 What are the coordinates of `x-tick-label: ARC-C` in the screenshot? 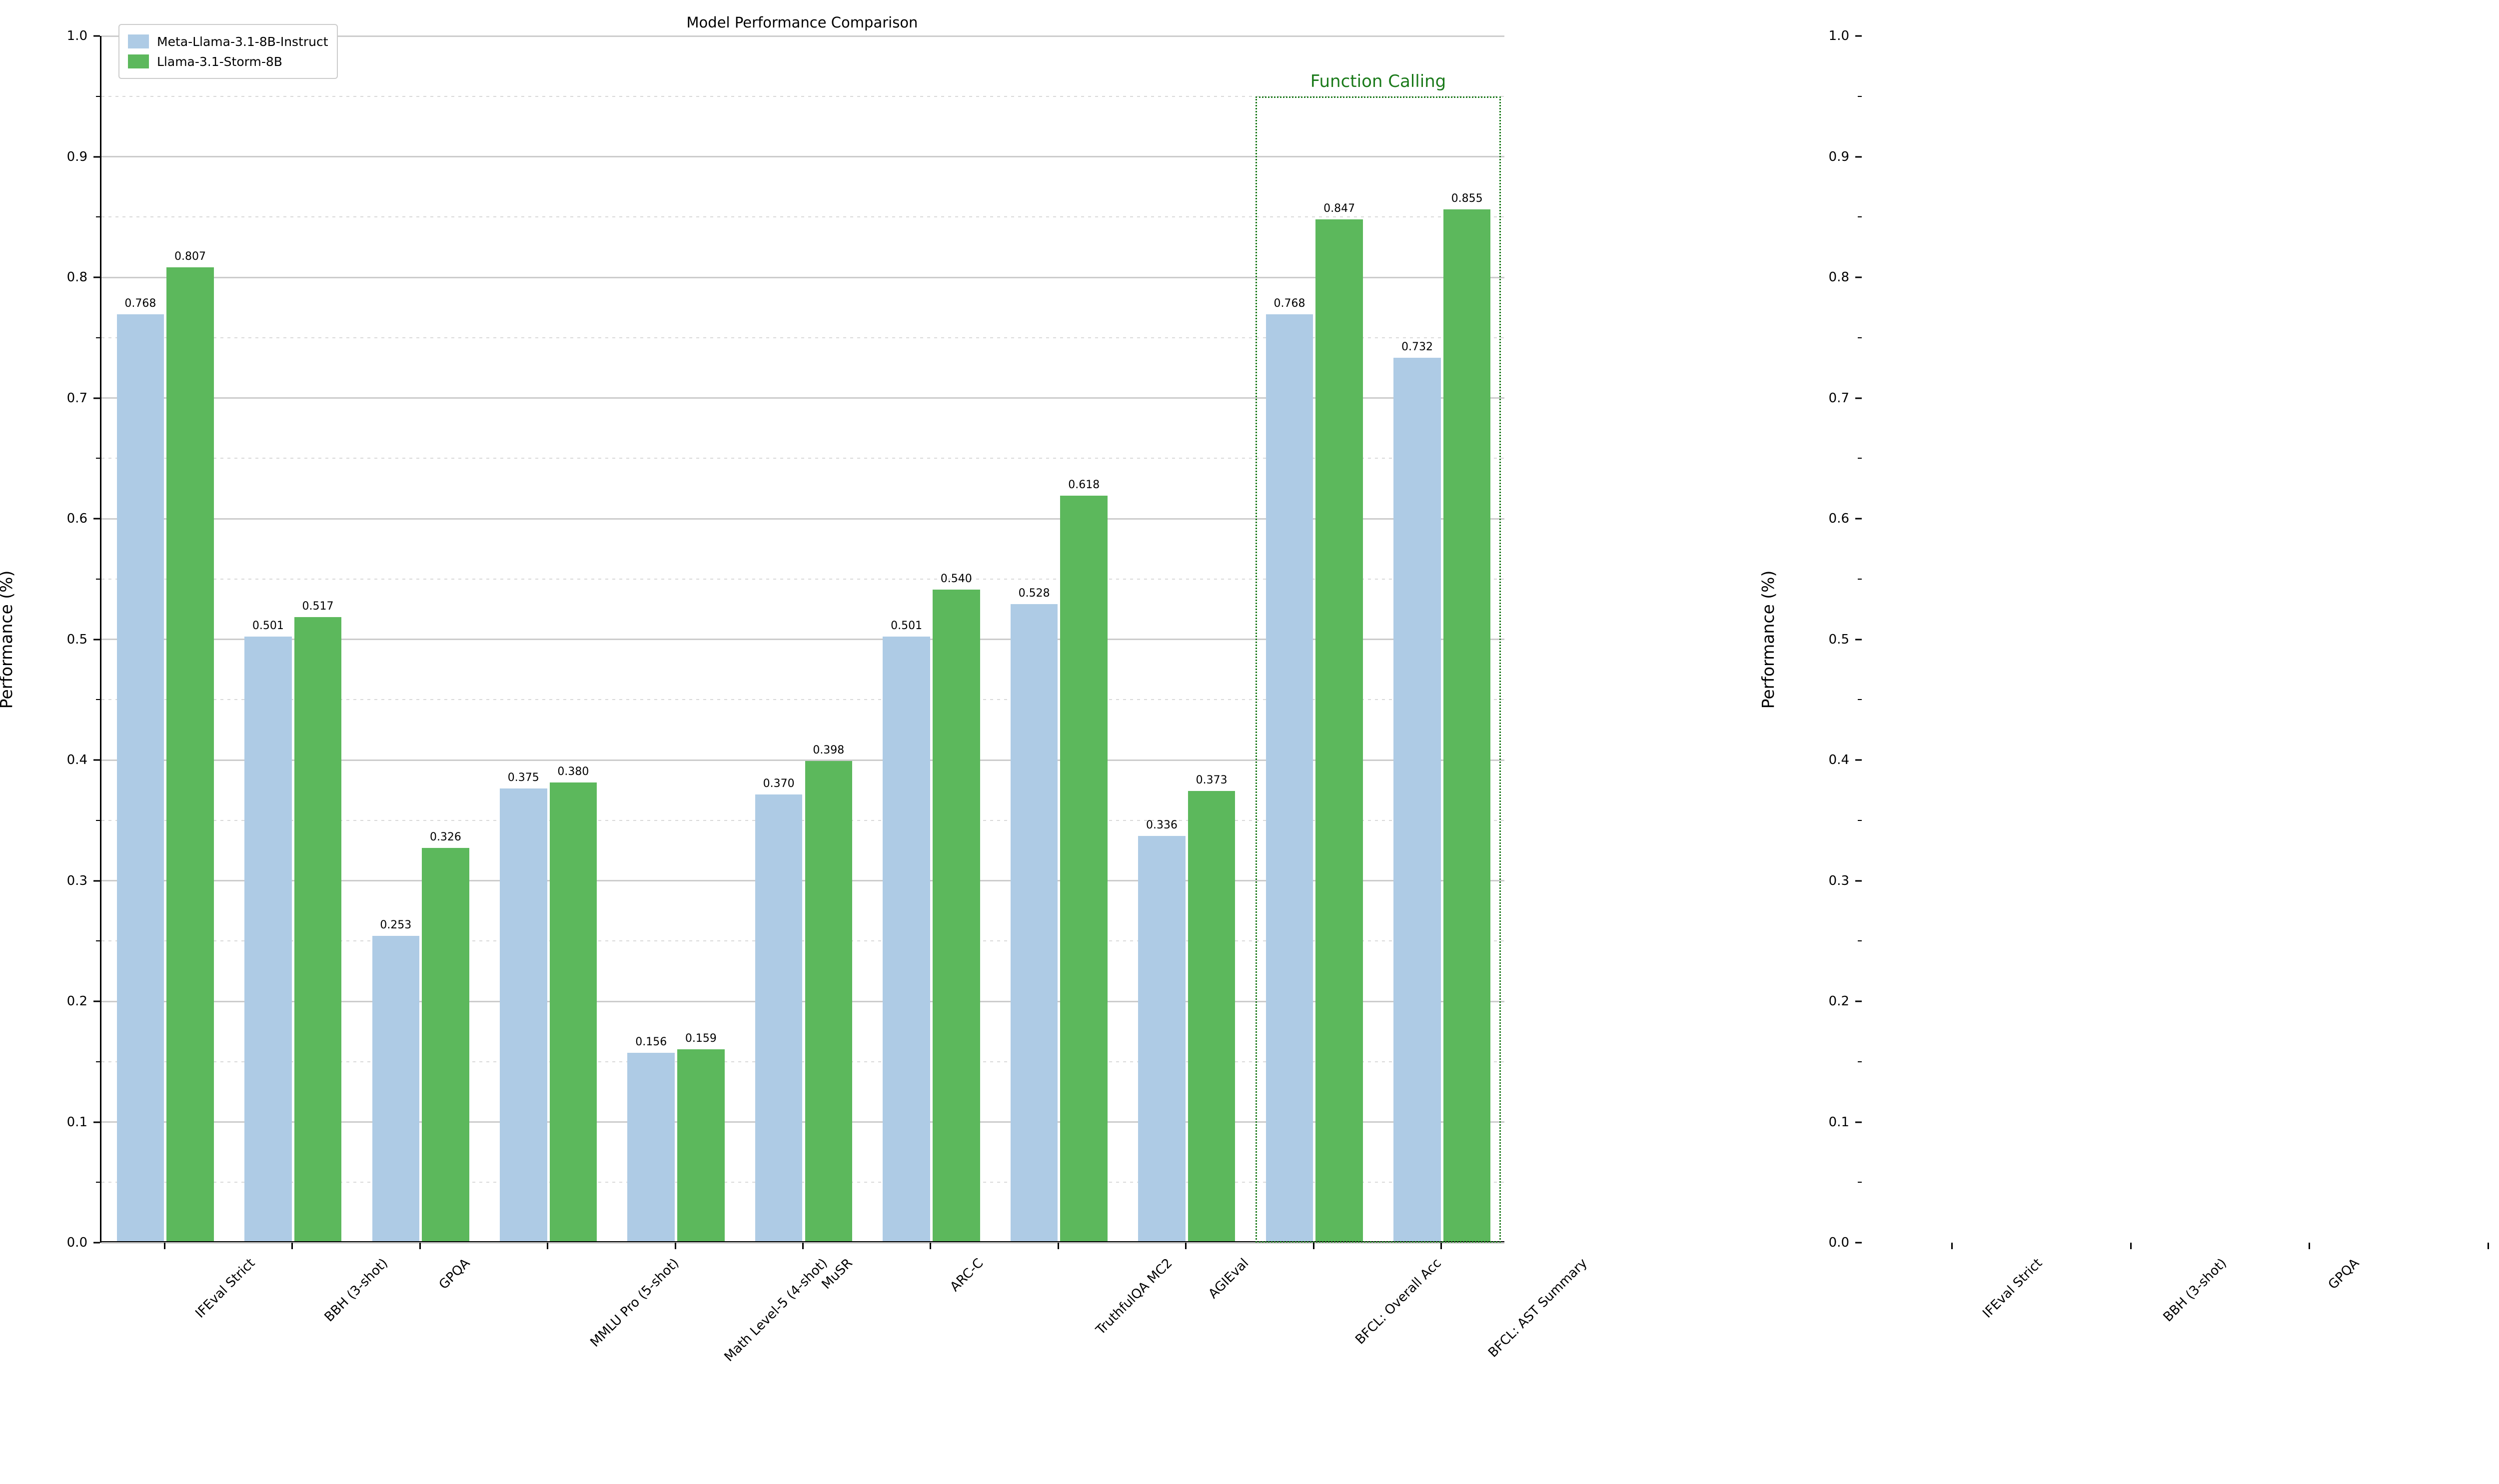 It's located at (967, 1275).